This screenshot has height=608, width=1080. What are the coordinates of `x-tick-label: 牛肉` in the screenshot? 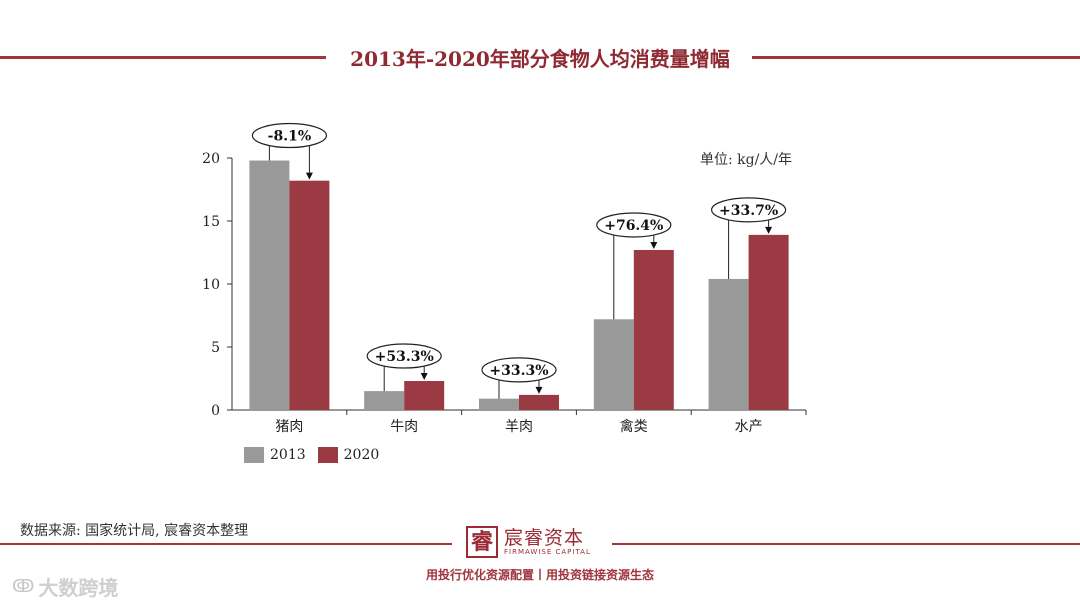 It's located at (404, 427).